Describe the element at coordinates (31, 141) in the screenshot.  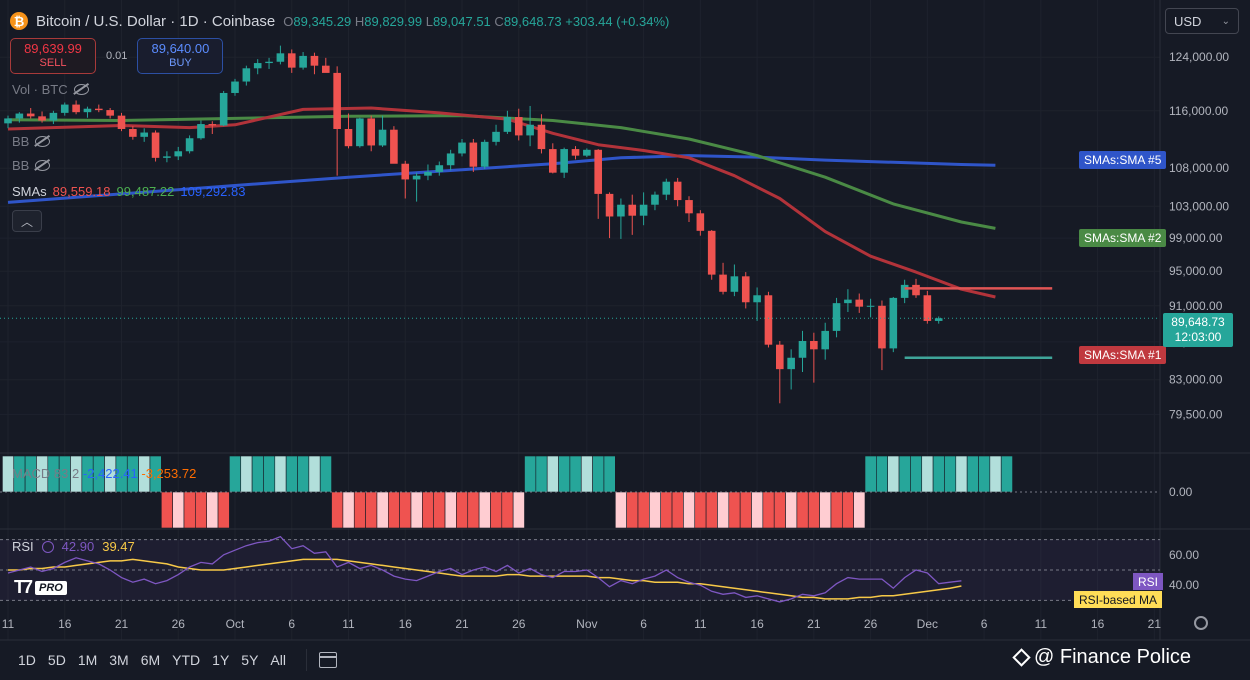
I see `indicator-bb-1: BB` at that location.